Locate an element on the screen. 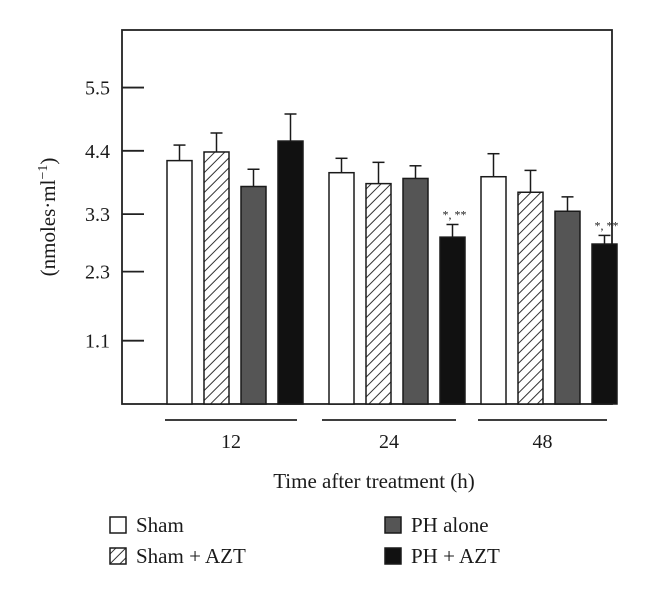  x-tick-label: 12 is located at coordinates (231, 442).